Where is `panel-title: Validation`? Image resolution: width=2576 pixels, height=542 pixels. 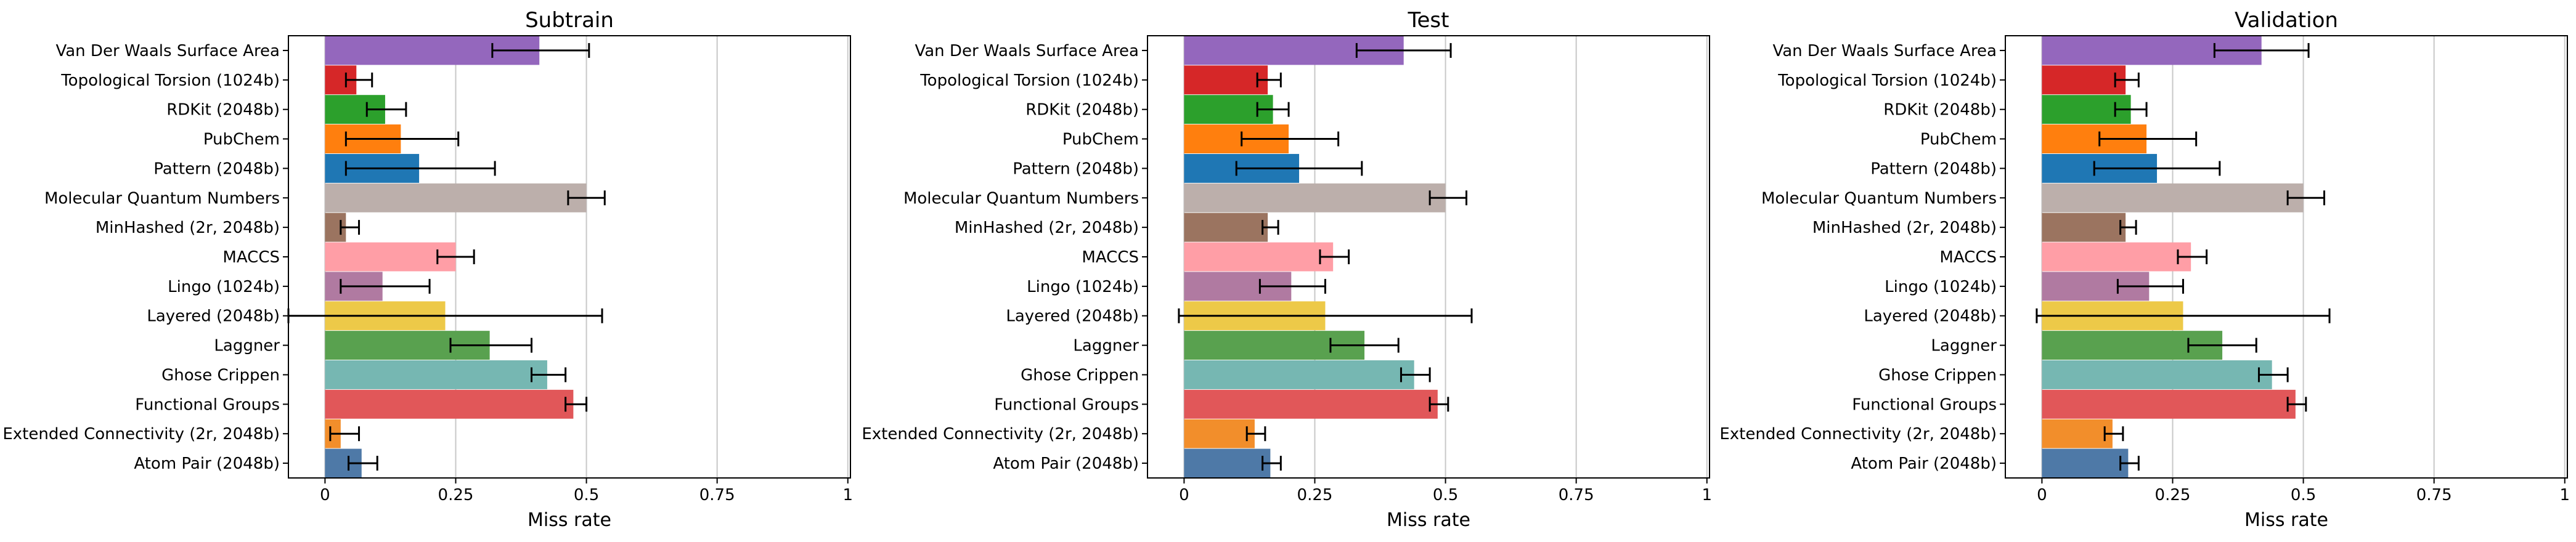 panel-title: Validation is located at coordinates (2286, 21).